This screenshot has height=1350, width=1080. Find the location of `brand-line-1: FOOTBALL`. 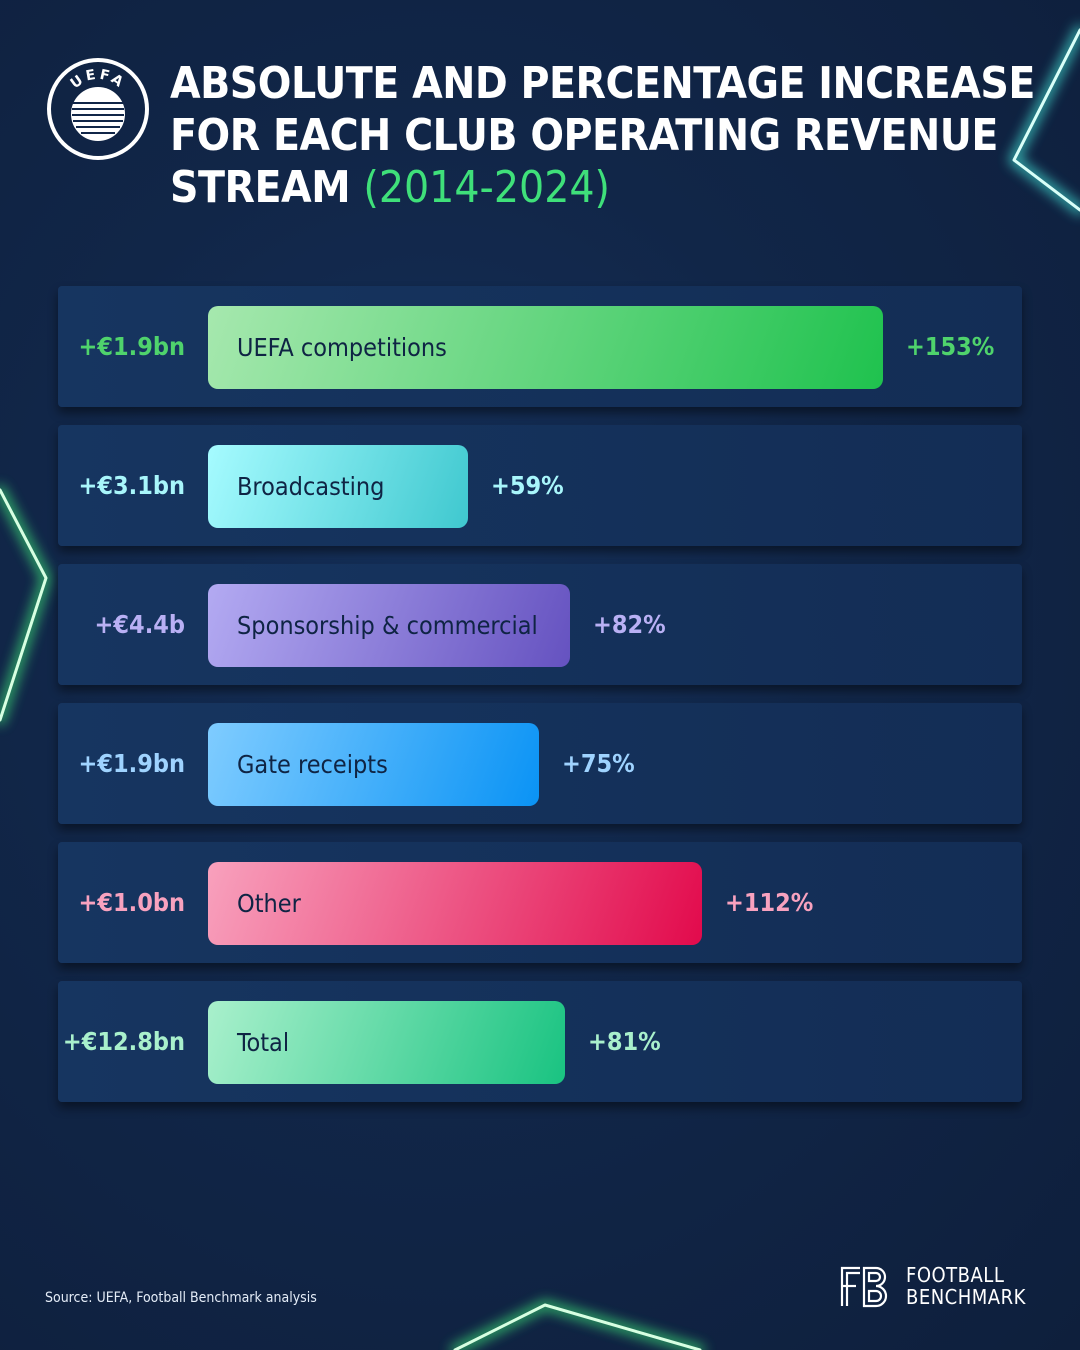

brand-line-1: FOOTBALL is located at coordinates (955, 1275).